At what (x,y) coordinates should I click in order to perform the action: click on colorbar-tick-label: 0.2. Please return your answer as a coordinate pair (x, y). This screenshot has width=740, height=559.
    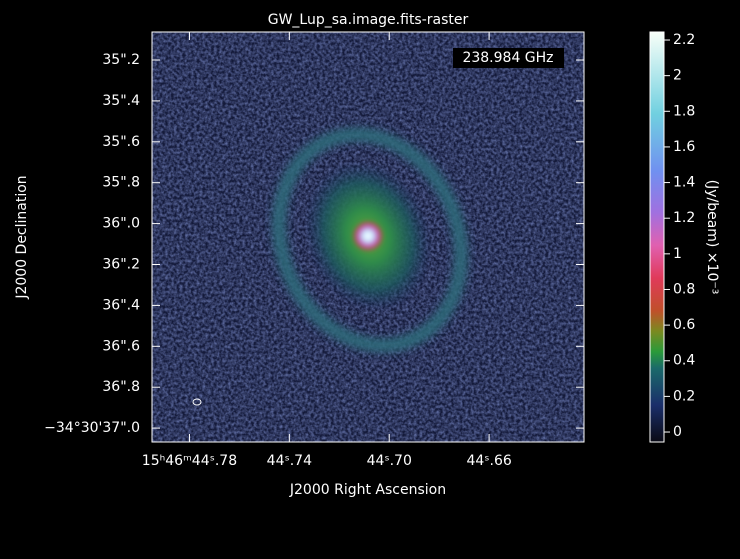
    Looking at the image, I should click on (684, 396).